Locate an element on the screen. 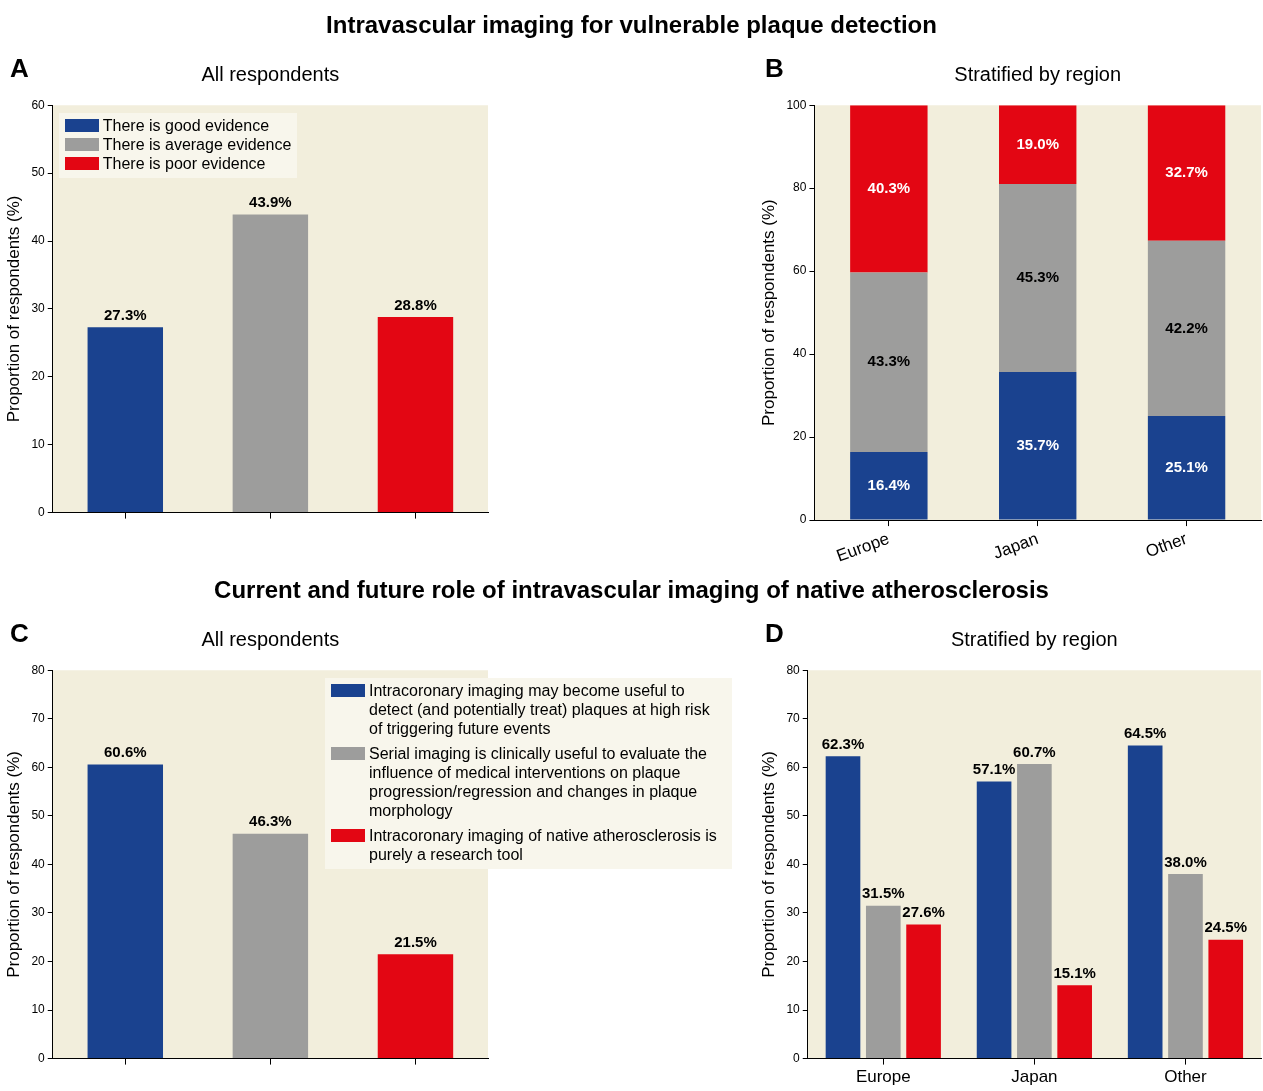 Image resolution: width=1263 pixels, height=1091 pixels. data-label: 31.5% is located at coordinates (883, 893).